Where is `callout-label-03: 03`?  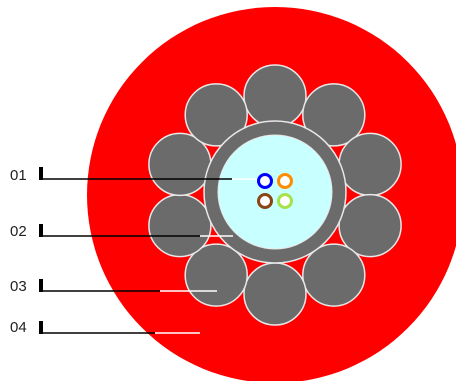
callout-label-03: 03 is located at coordinates (18, 286).